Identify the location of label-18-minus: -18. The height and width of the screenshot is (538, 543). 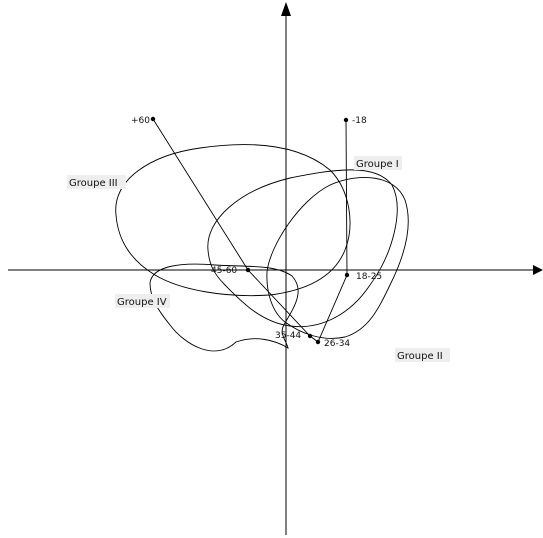
(359, 121).